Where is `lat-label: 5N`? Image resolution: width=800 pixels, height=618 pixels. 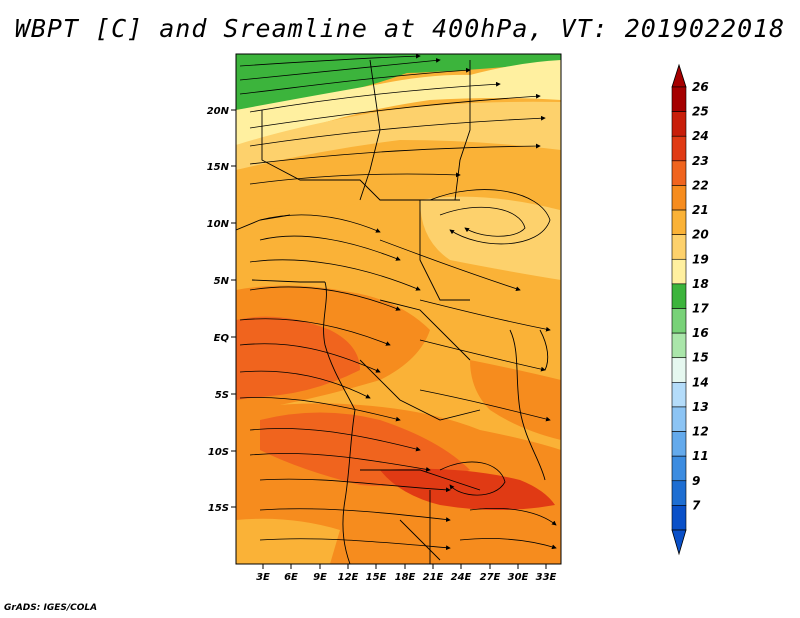
lat-label: 5N is located at coordinates (222, 281).